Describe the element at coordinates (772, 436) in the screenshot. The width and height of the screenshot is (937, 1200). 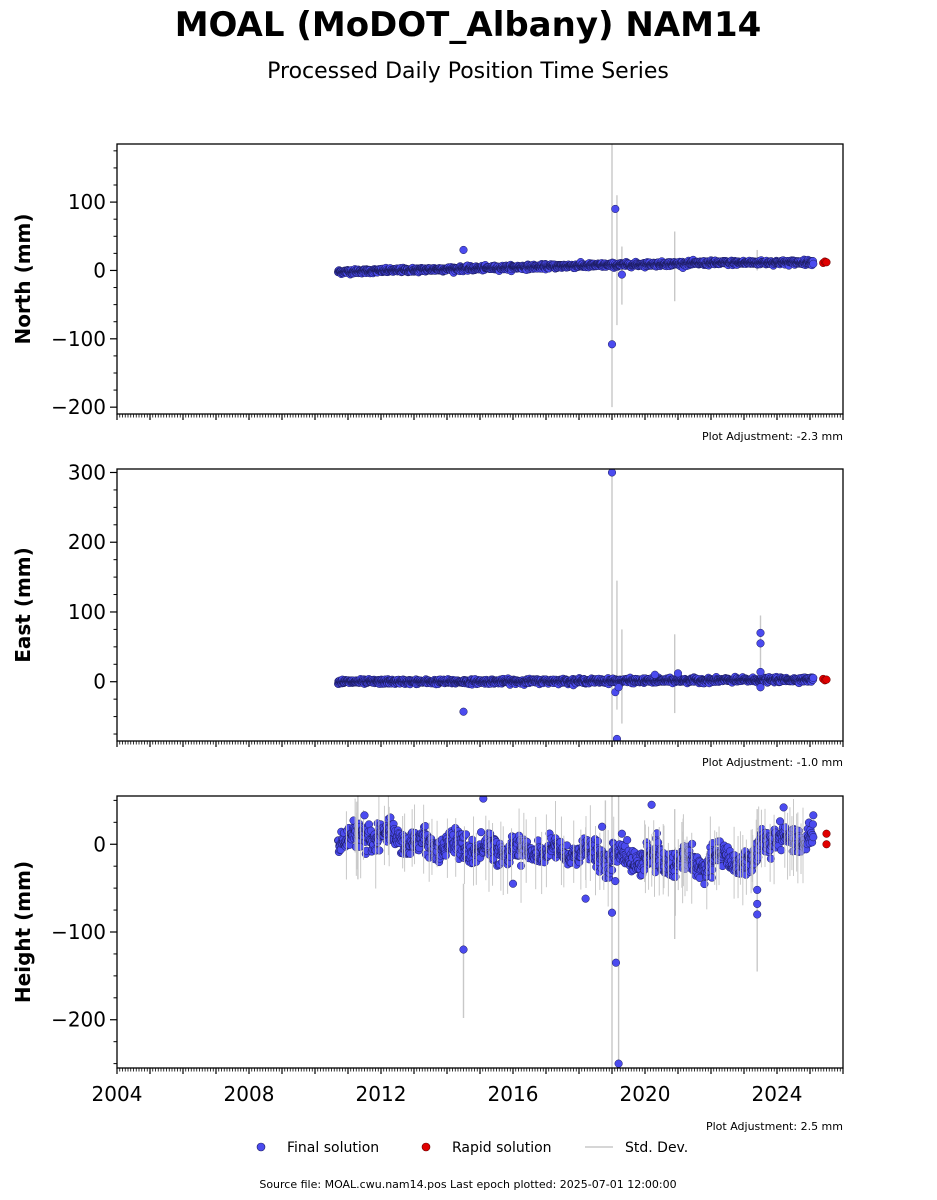
I see `plot-adjustment-label: Plot Adjustment: -2.3 mm` at that location.